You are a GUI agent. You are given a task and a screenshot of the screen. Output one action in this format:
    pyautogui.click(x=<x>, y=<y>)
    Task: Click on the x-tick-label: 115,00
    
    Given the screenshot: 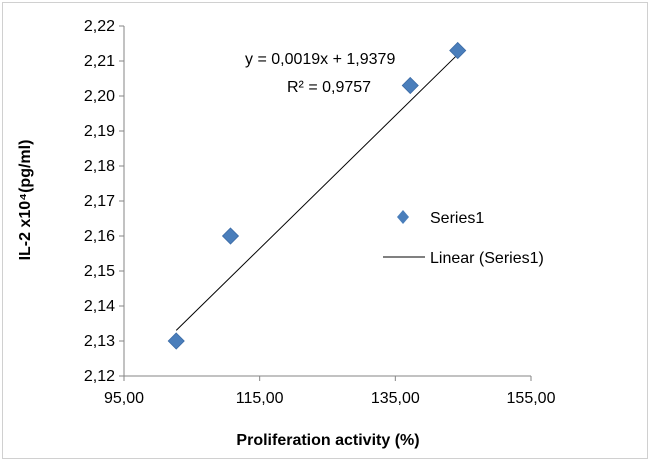 What is the action you would take?
    pyautogui.click(x=260, y=398)
    